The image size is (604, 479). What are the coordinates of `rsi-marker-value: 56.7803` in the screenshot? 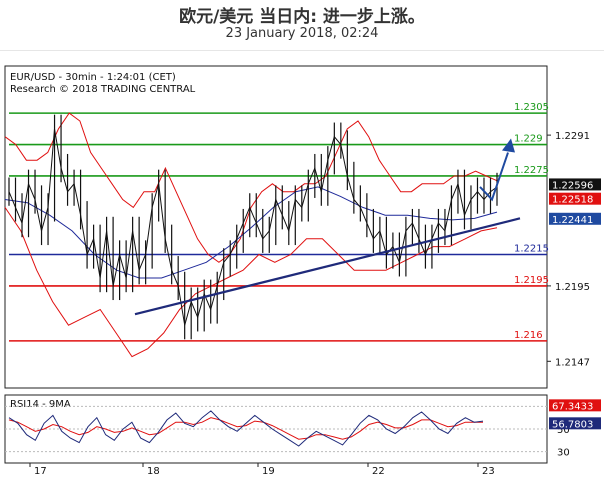 It's located at (572, 424).